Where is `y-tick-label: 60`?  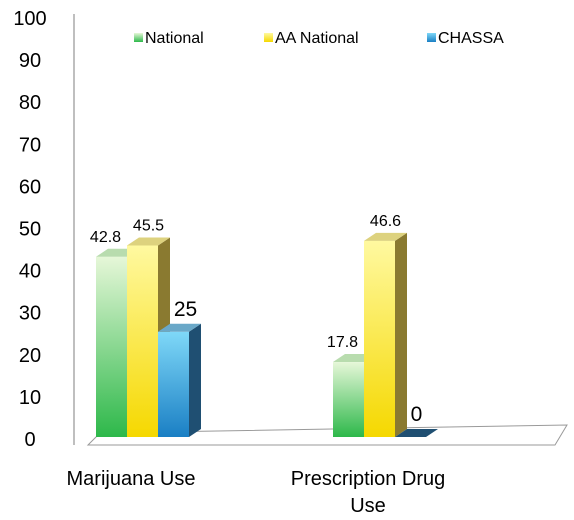 y-tick-label: 60 is located at coordinates (30, 187).